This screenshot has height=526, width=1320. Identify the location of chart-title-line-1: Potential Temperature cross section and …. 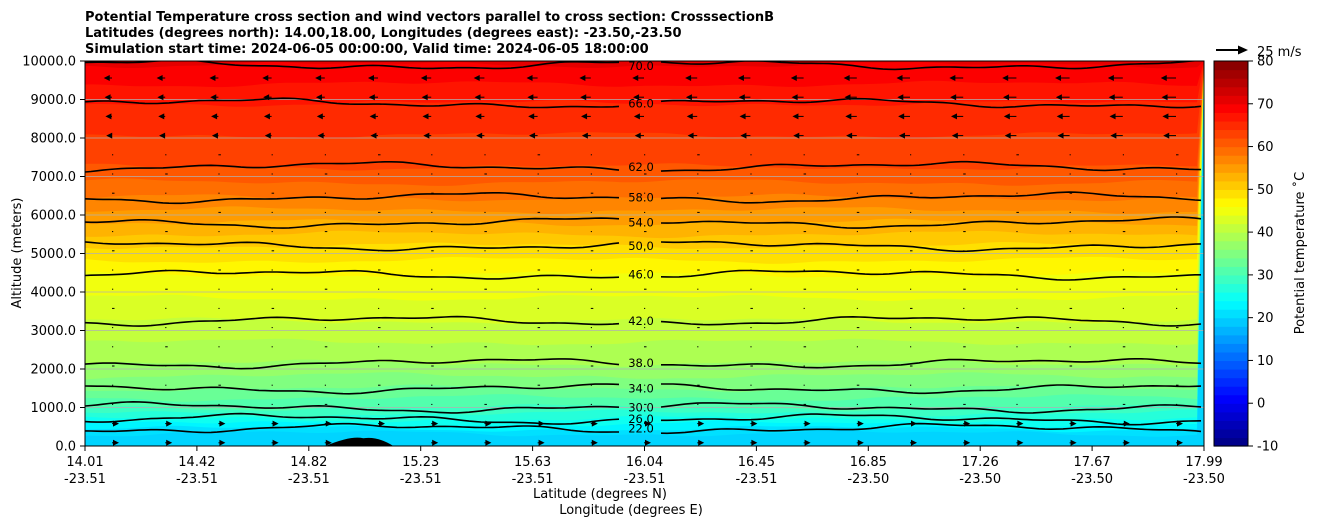
(429, 17).